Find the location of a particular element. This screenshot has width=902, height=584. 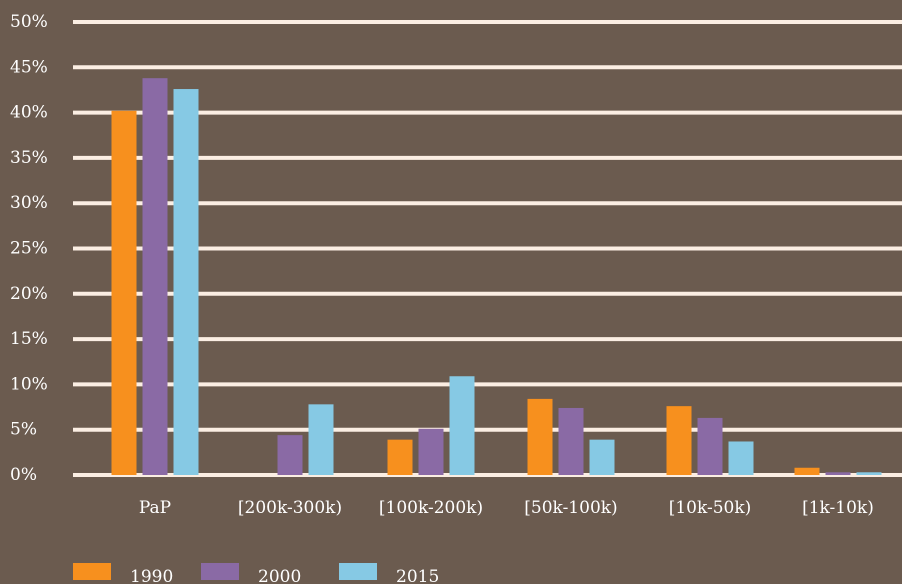

y-tick-label: 45% is located at coordinates (29, 67).